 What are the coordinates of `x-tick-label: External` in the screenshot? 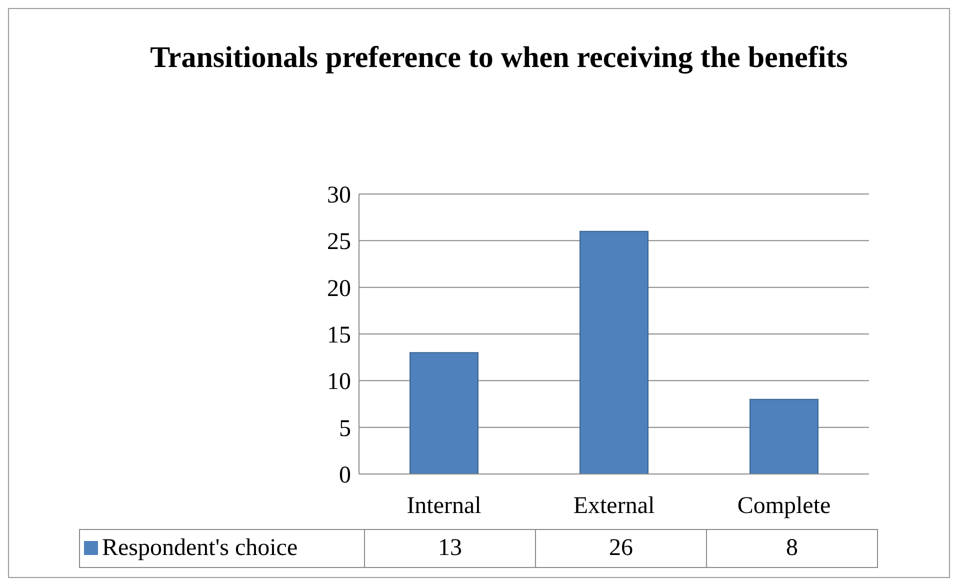 It's located at (614, 506).